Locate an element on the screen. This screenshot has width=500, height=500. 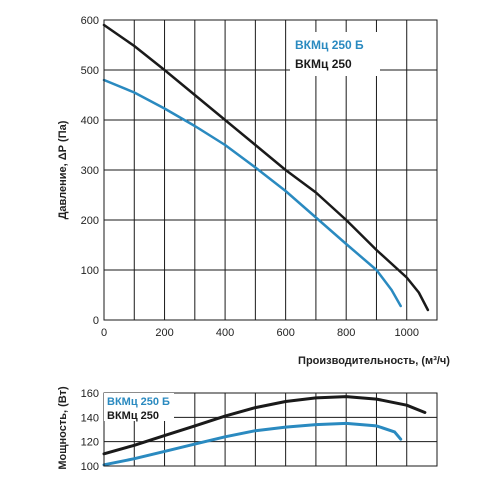
pressure-x-tick-label: 400 is located at coordinates (225, 333).